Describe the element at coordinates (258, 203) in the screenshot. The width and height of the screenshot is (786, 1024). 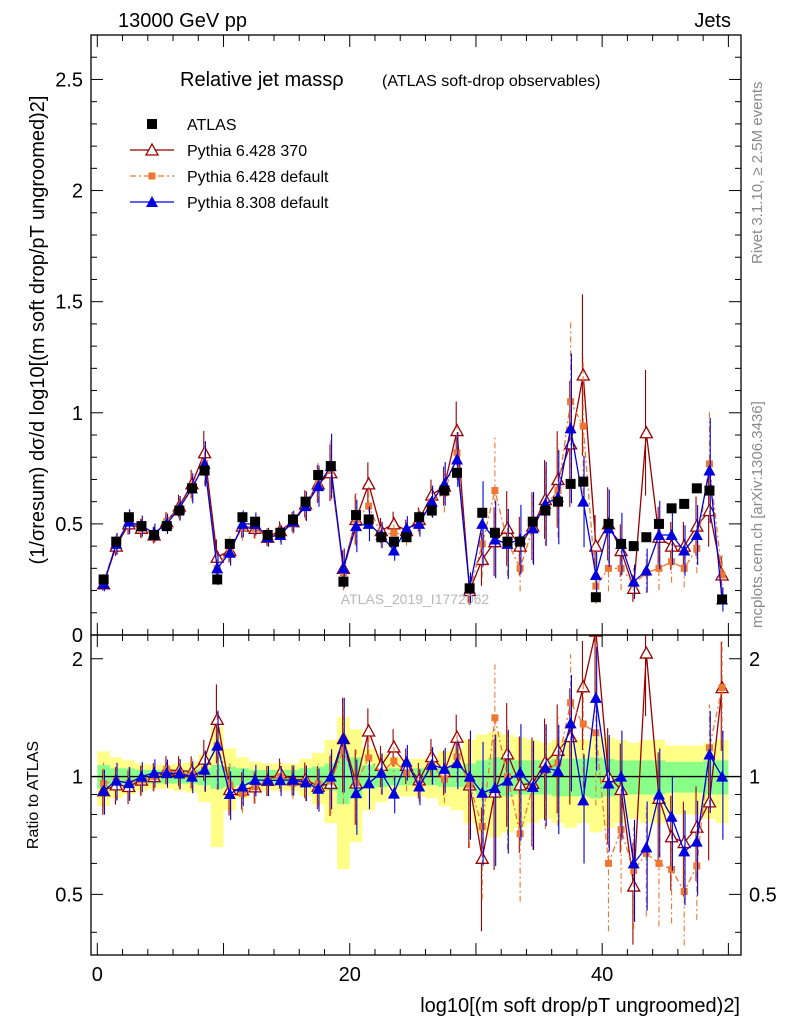
I see `legend-label: Pythia 8.308 default` at that location.